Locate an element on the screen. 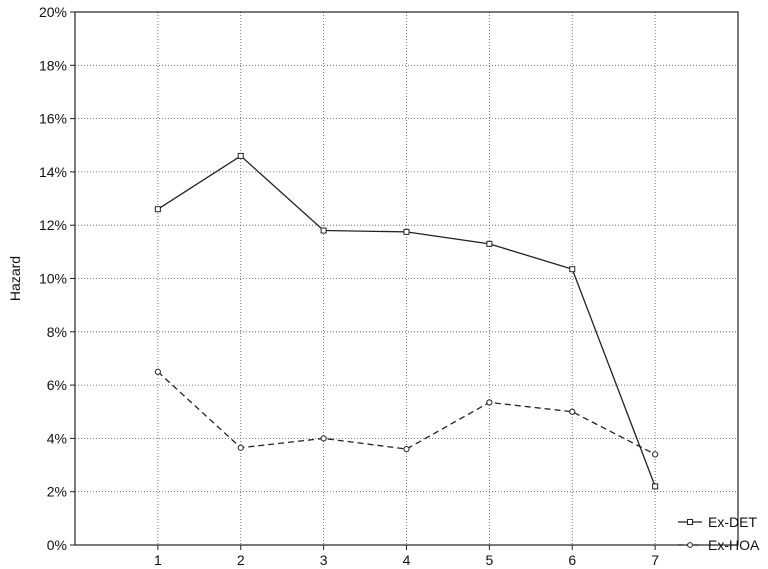  x-tick-label: 3 is located at coordinates (324, 560).